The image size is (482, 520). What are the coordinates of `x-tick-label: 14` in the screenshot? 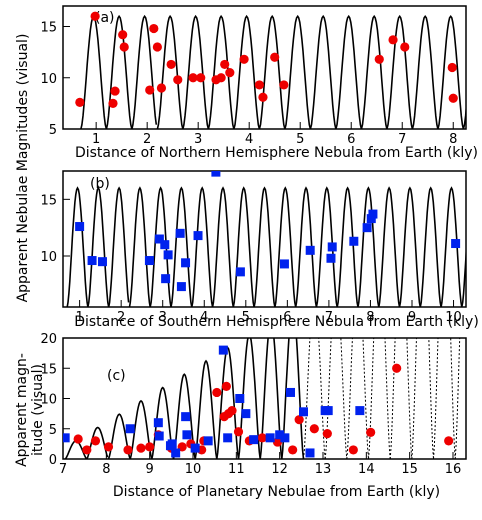 It's located at (366, 469).